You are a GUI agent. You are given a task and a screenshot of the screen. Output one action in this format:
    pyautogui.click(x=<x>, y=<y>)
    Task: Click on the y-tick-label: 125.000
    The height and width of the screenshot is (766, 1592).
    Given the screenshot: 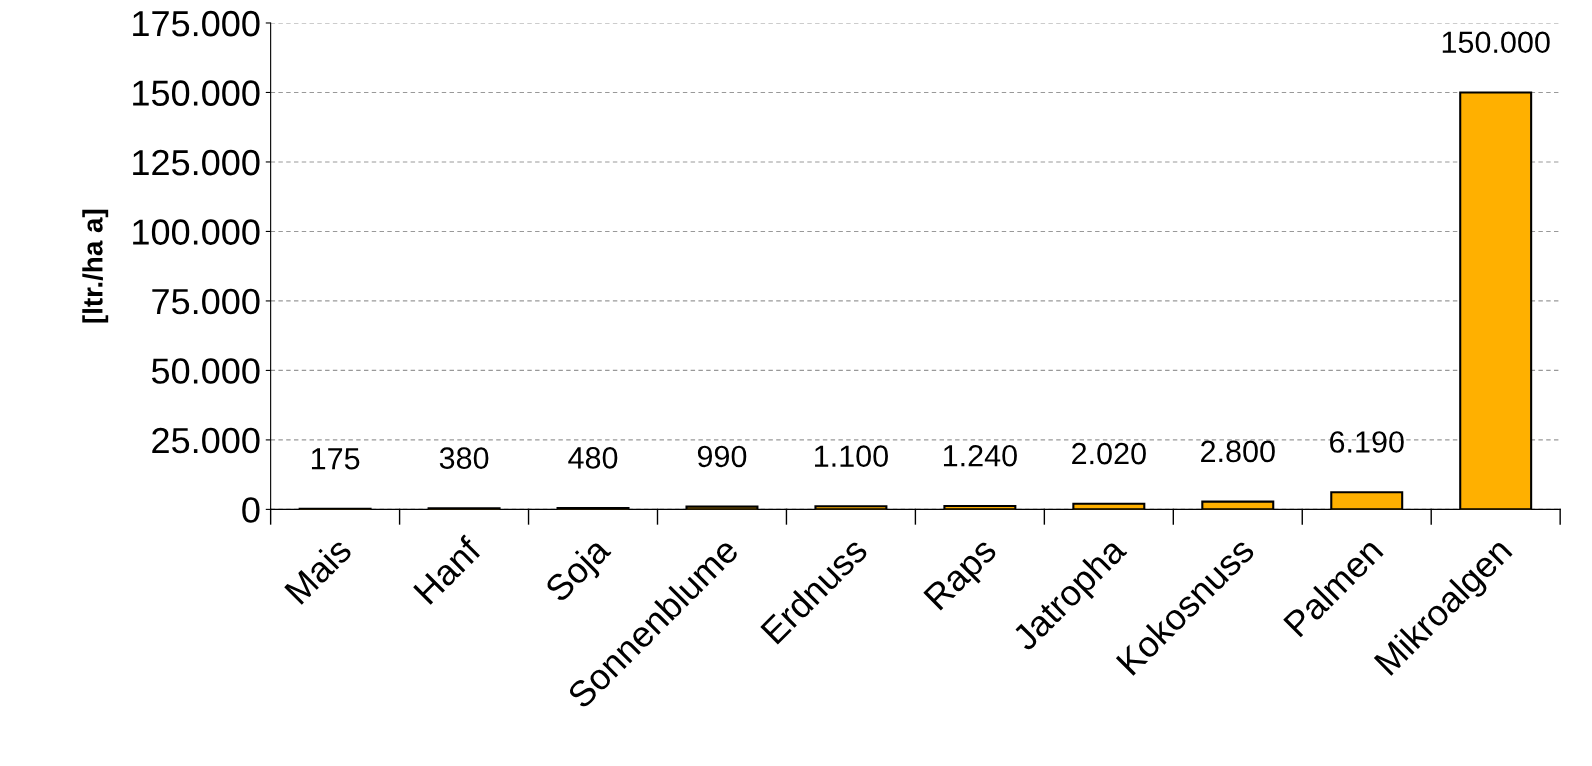 What is the action you would take?
    pyautogui.click(x=196, y=162)
    